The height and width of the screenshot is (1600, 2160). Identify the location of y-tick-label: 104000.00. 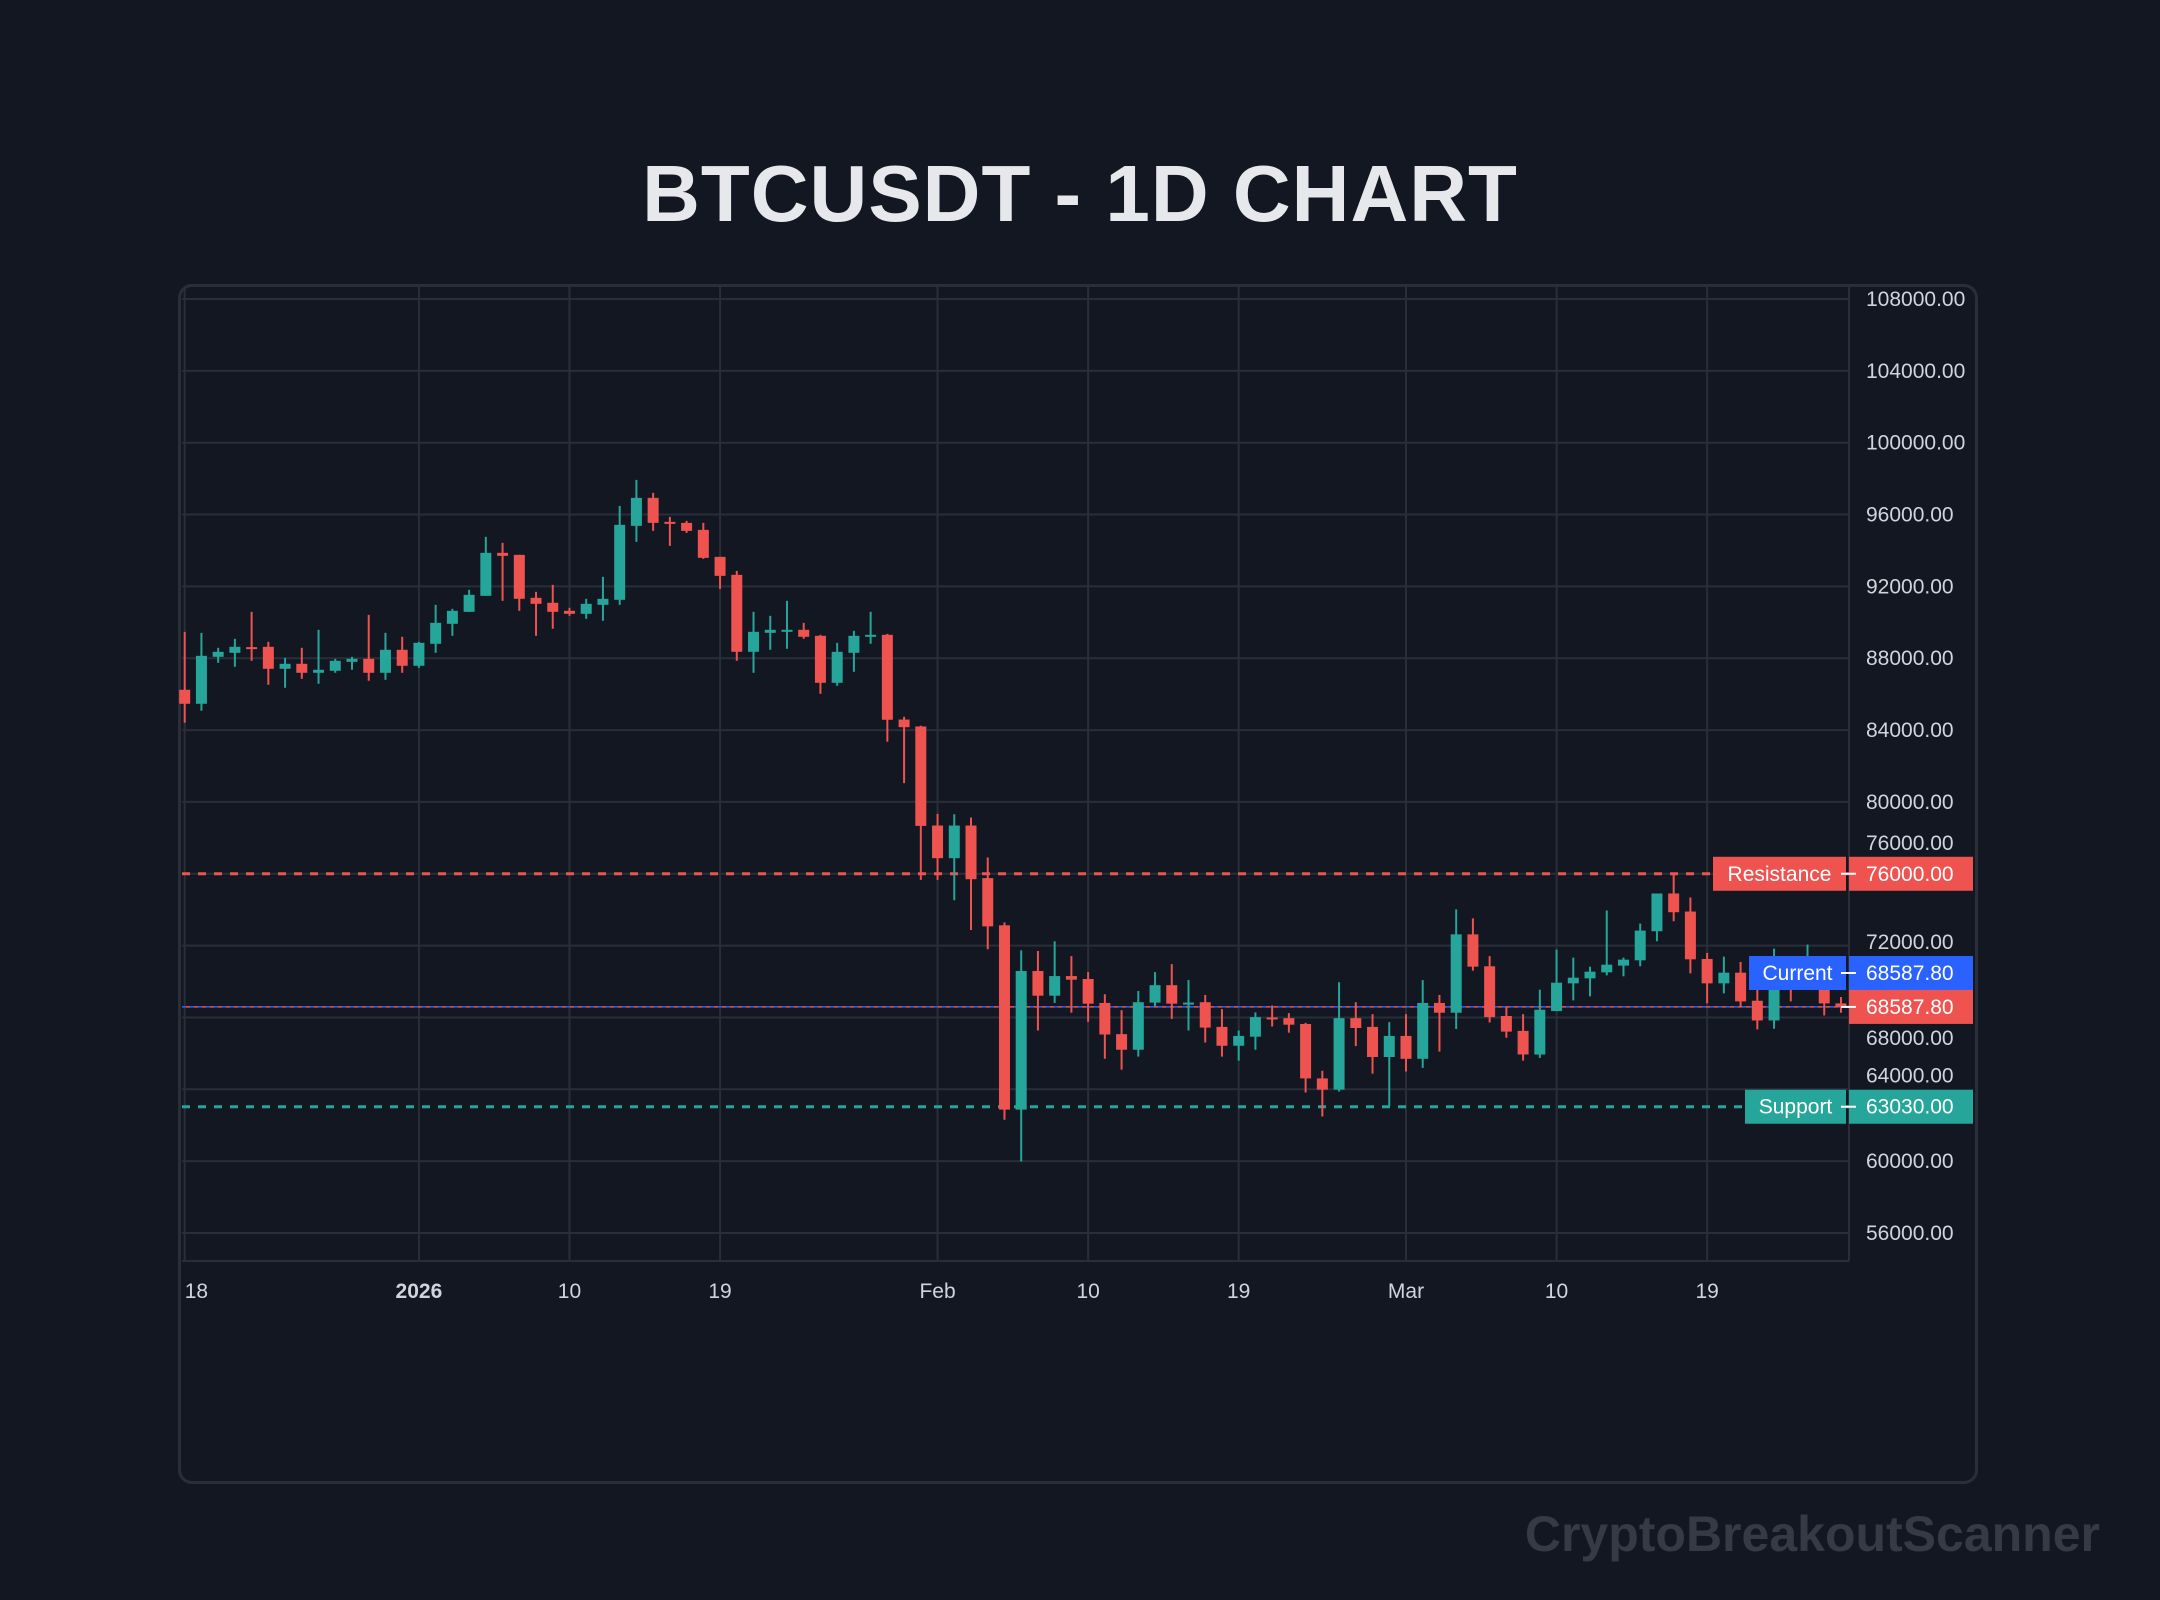
(1915, 371).